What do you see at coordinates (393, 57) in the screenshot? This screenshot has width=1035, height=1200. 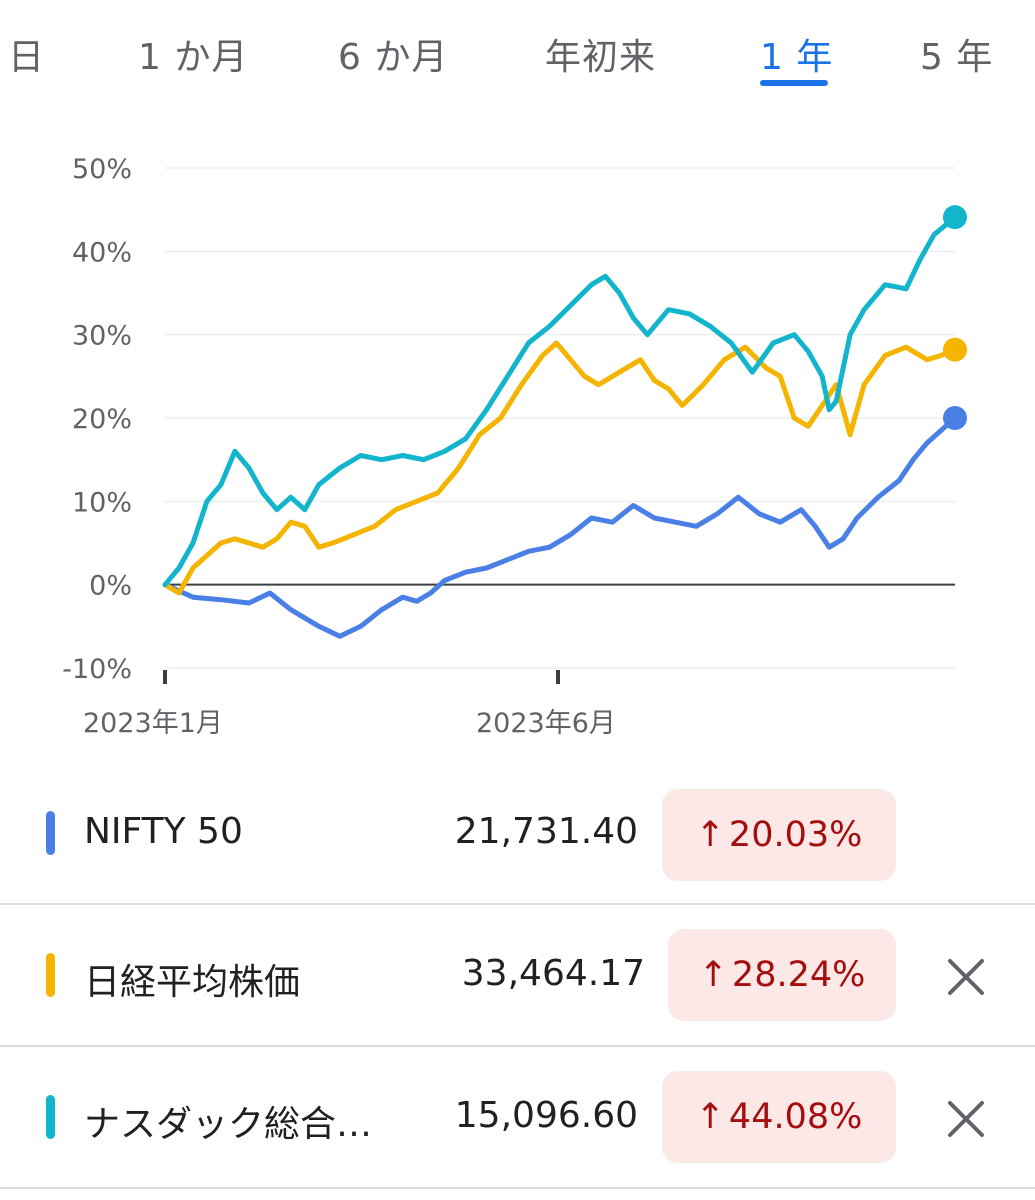 I see `tab-6-months: 6 か月` at bounding box center [393, 57].